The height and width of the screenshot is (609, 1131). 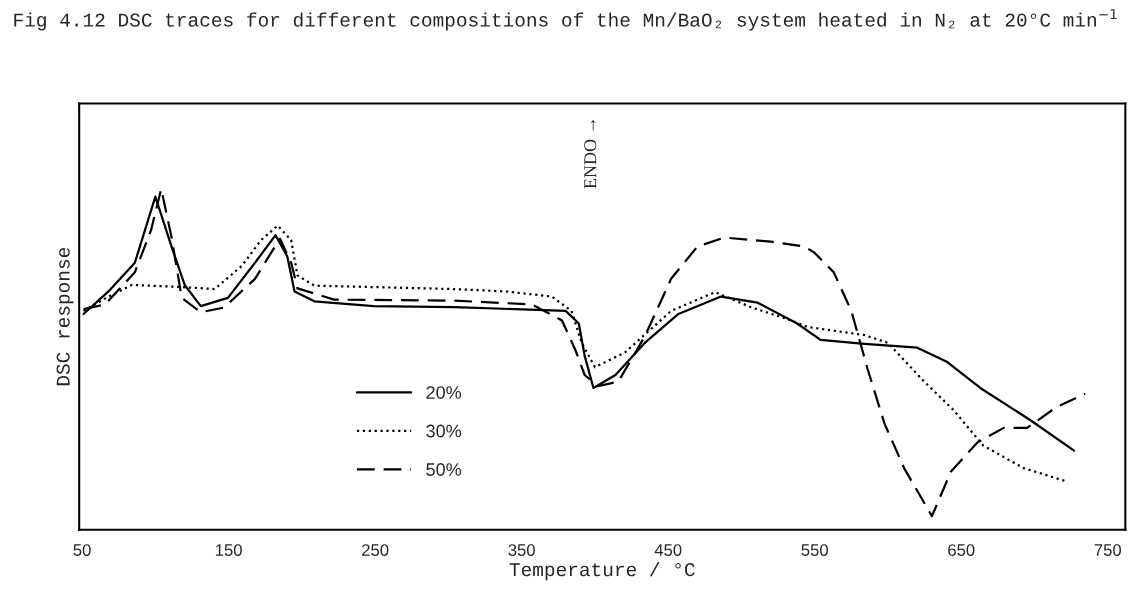 What do you see at coordinates (82, 550) in the screenshot?
I see `x-tick-label: 50` at bounding box center [82, 550].